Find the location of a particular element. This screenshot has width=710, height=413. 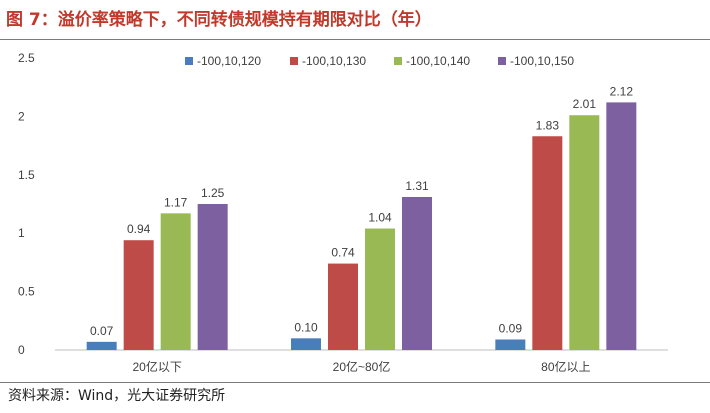

data-label: 2.12 is located at coordinates (622, 91).